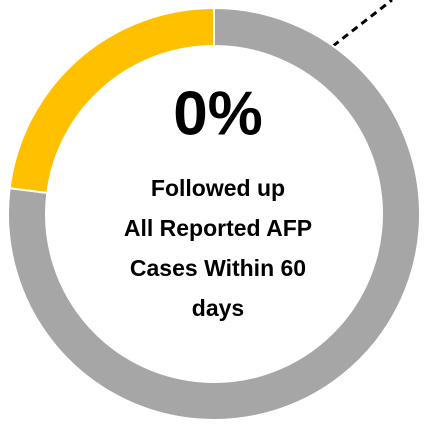  Describe the element at coordinates (218, 113) in the screenshot. I see `center-value: 0%` at that location.